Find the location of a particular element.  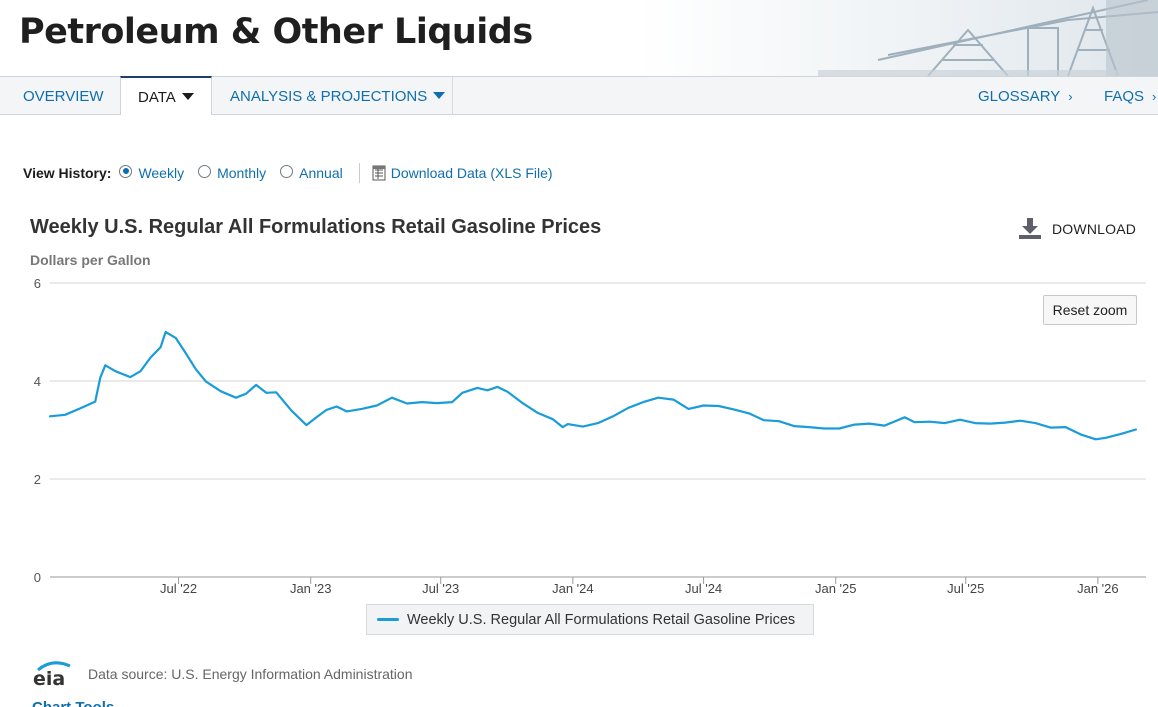

page-header: Petroleum & Other Liquids is located at coordinates (579, 38).